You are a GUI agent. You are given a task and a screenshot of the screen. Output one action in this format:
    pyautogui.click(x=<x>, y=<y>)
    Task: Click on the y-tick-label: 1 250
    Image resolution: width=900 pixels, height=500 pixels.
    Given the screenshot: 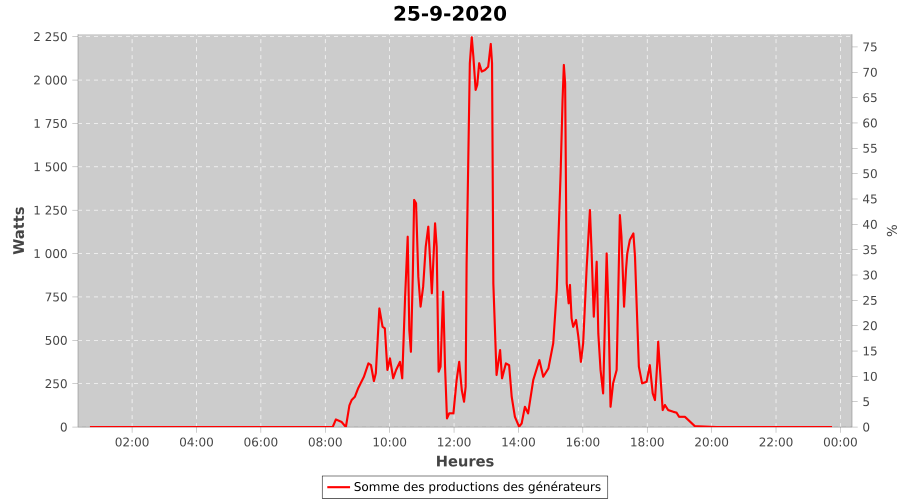 What is the action you would take?
    pyautogui.click(x=50, y=210)
    